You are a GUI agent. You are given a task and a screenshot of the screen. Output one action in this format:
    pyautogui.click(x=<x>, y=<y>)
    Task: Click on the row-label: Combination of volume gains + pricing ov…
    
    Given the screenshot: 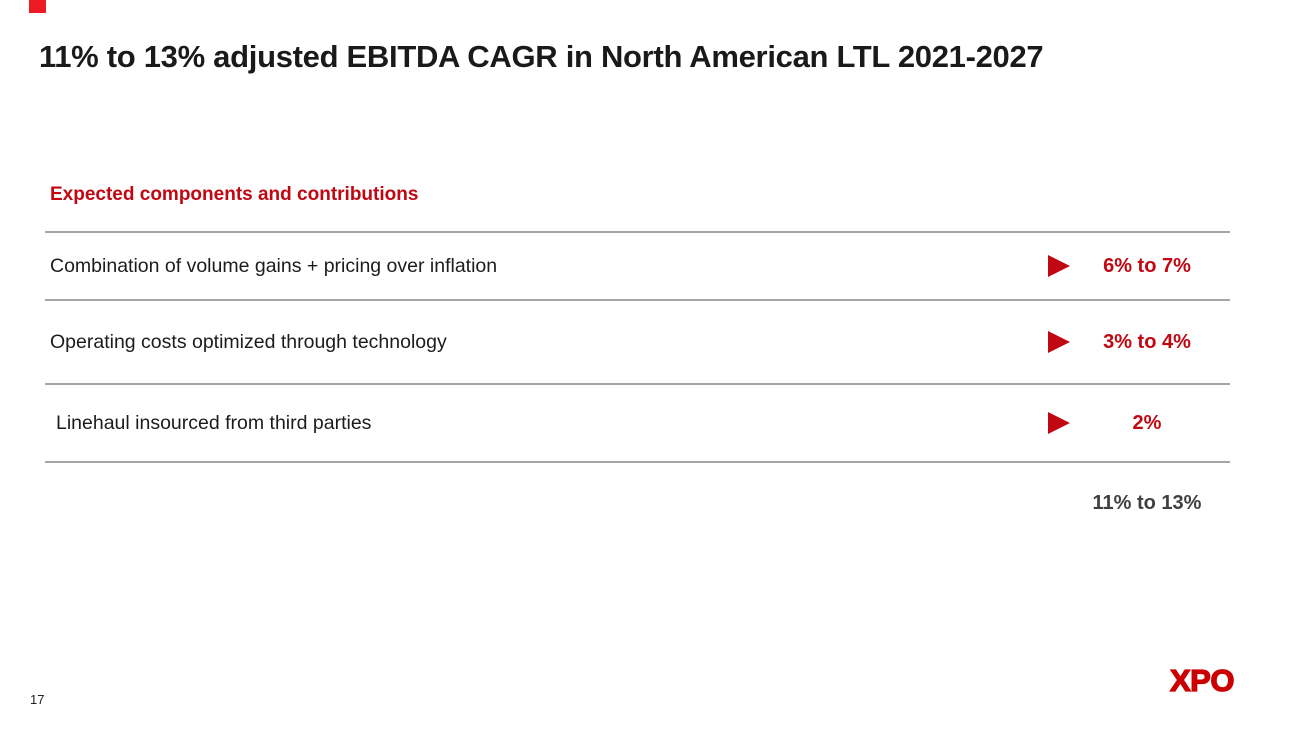 What is the action you would take?
    pyautogui.click(x=274, y=265)
    